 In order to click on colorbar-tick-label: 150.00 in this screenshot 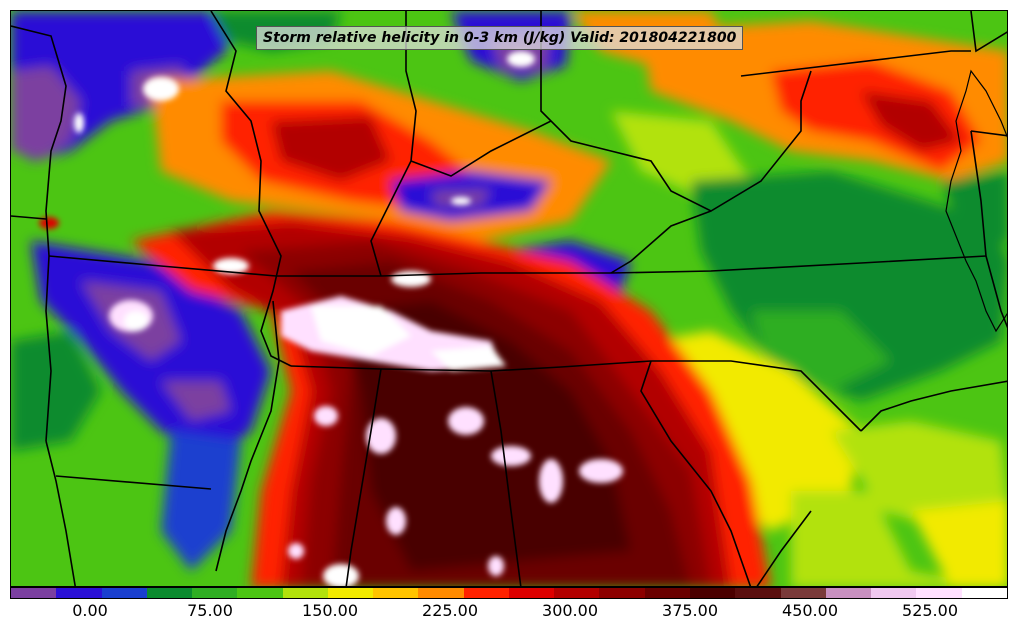, I will do `click(330, 610)`.